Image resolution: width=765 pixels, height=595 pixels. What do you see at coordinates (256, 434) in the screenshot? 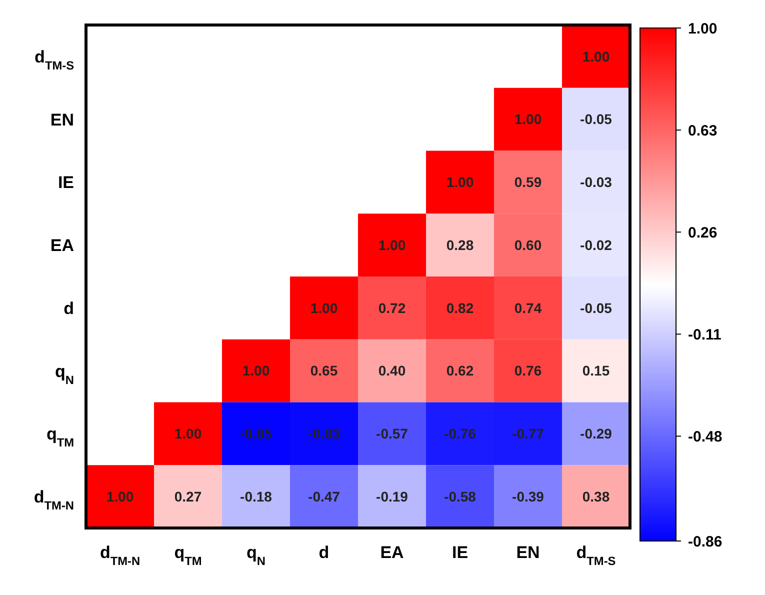
I see `data-label: -0.85` at bounding box center [256, 434].